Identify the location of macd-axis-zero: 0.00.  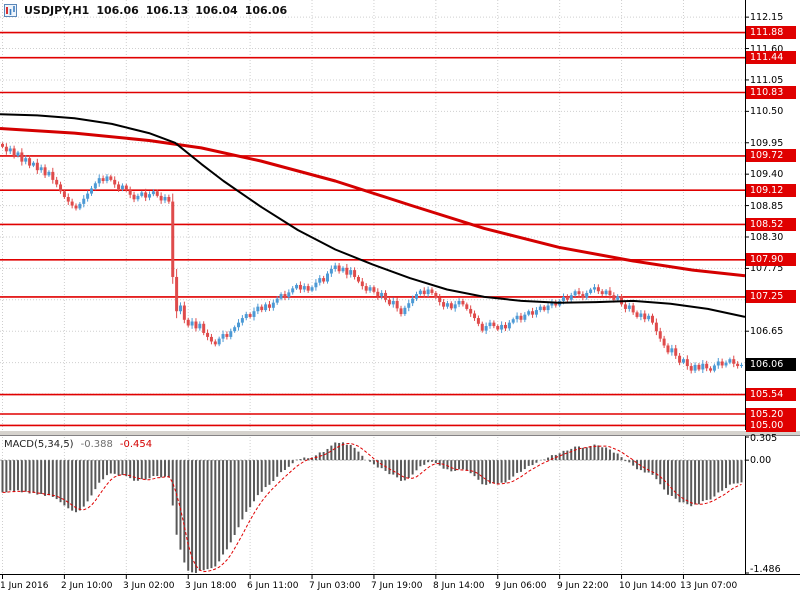
(761, 460).